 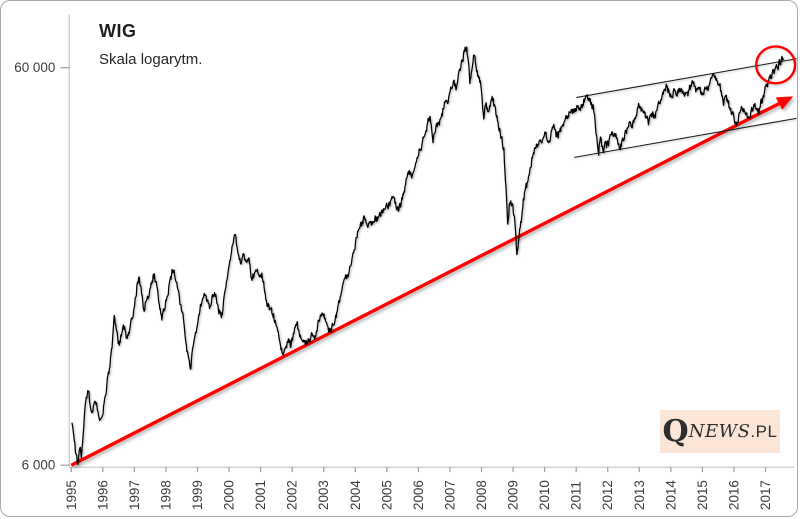 What do you see at coordinates (71, 495) in the screenshot?
I see `x-tick-label: 1995` at bounding box center [71, 495].